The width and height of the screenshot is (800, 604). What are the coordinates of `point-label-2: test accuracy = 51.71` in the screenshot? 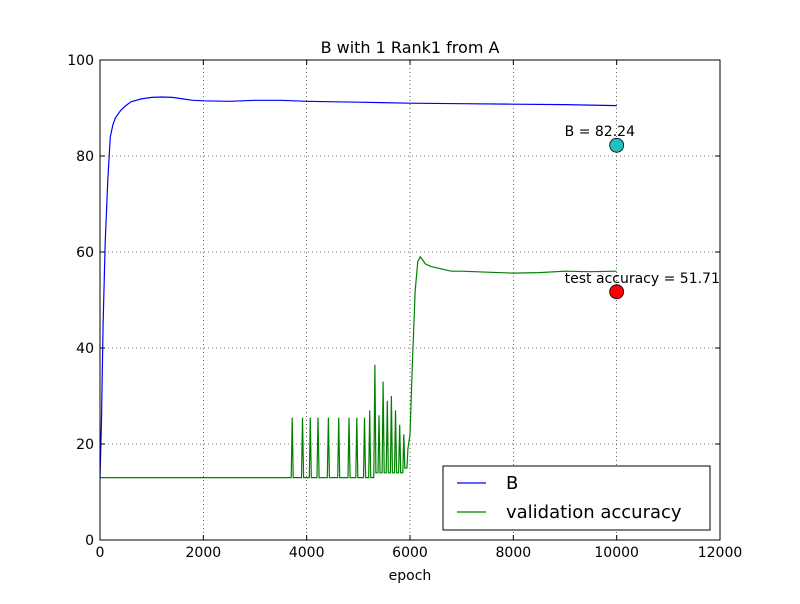 It's located at (642, 279).